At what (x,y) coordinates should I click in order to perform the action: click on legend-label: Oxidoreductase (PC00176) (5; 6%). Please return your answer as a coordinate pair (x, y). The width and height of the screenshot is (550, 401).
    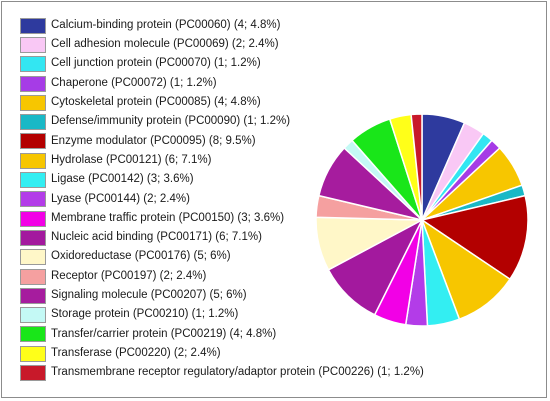
    Looking at the image, I should click on (141, 256).